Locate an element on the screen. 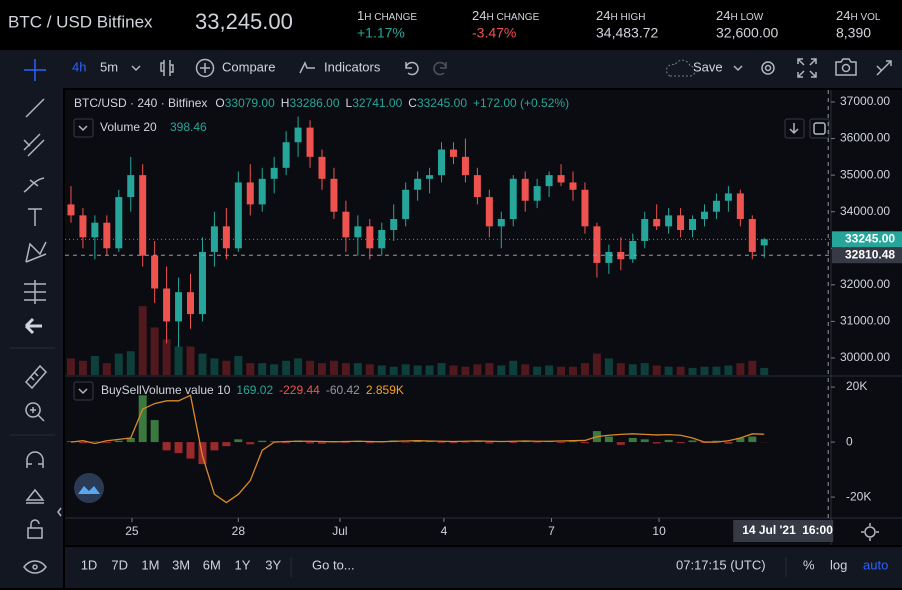 The image size is (902, 590). axis-settings is located at coordinates (870, 532).